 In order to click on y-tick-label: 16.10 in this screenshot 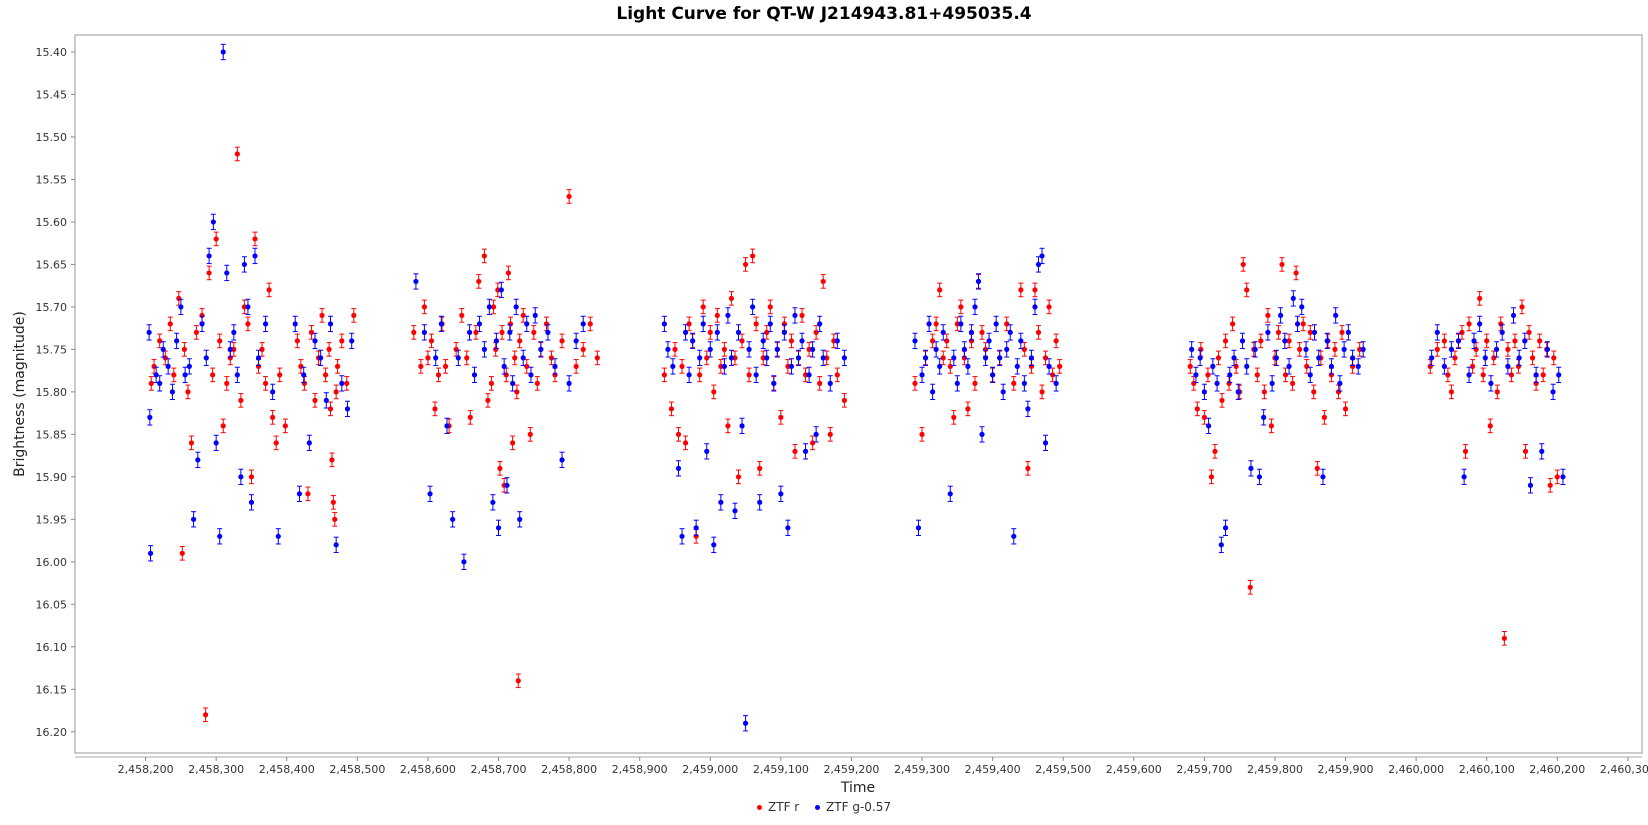, I will do `click(52, 647)`.